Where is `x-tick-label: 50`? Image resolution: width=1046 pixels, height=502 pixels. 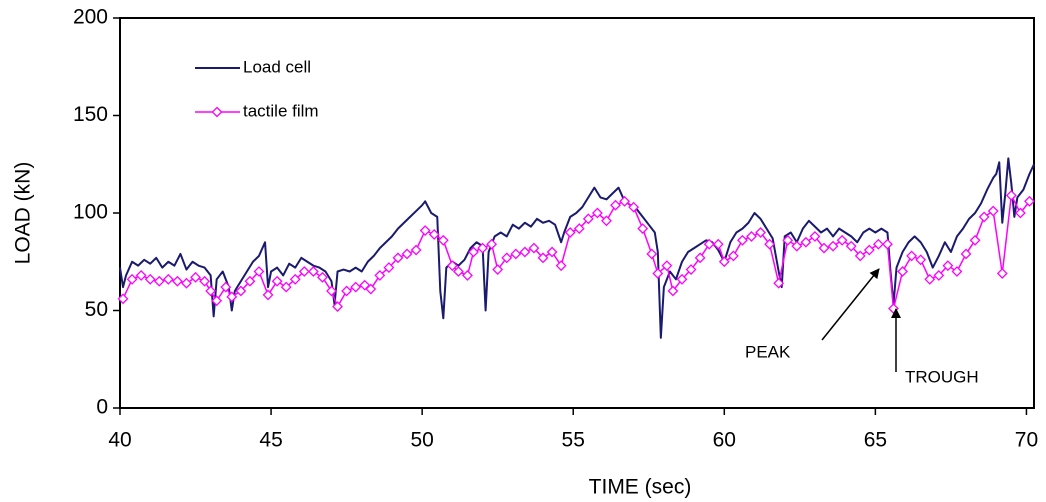
x-tick-label: 50 is located at coordinates (421, 440).